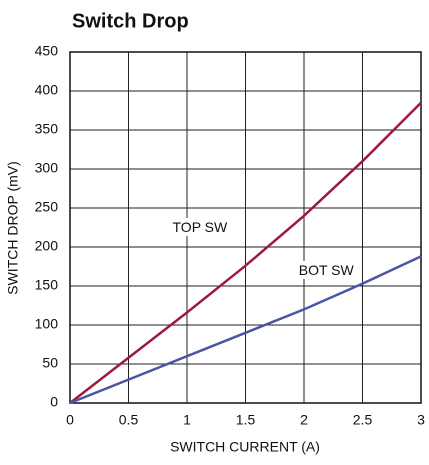  What do you see at coordinates (246, 420) in the screenshot?
I see `x-tick-label: 1.5` at bounding box center [246, 420].